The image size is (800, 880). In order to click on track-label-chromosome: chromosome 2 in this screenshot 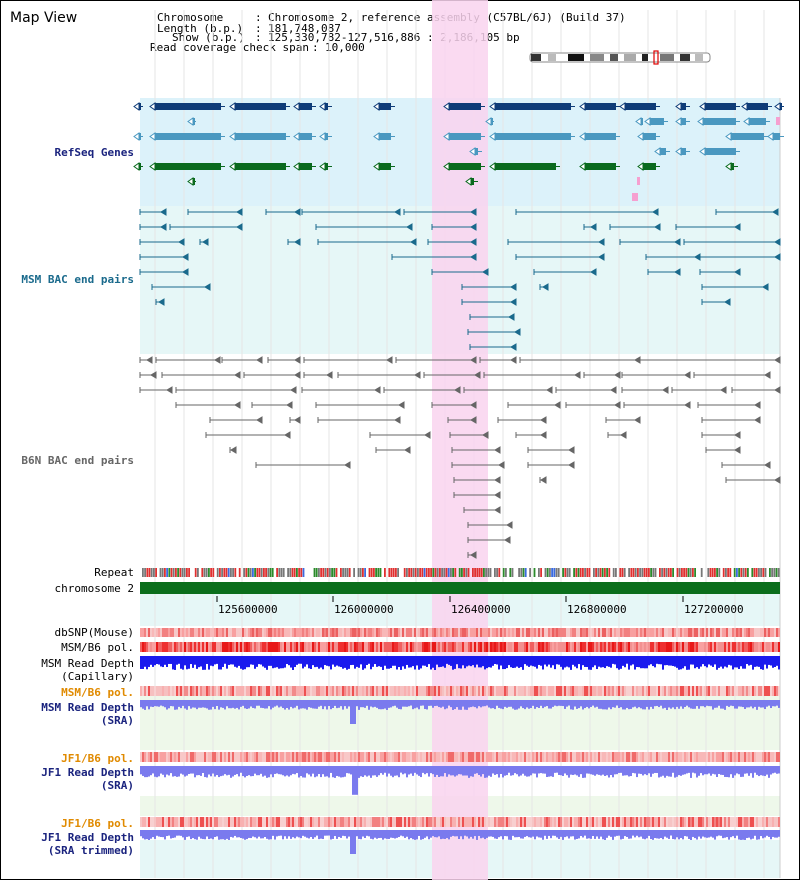, I will do `click(94, 588)`.